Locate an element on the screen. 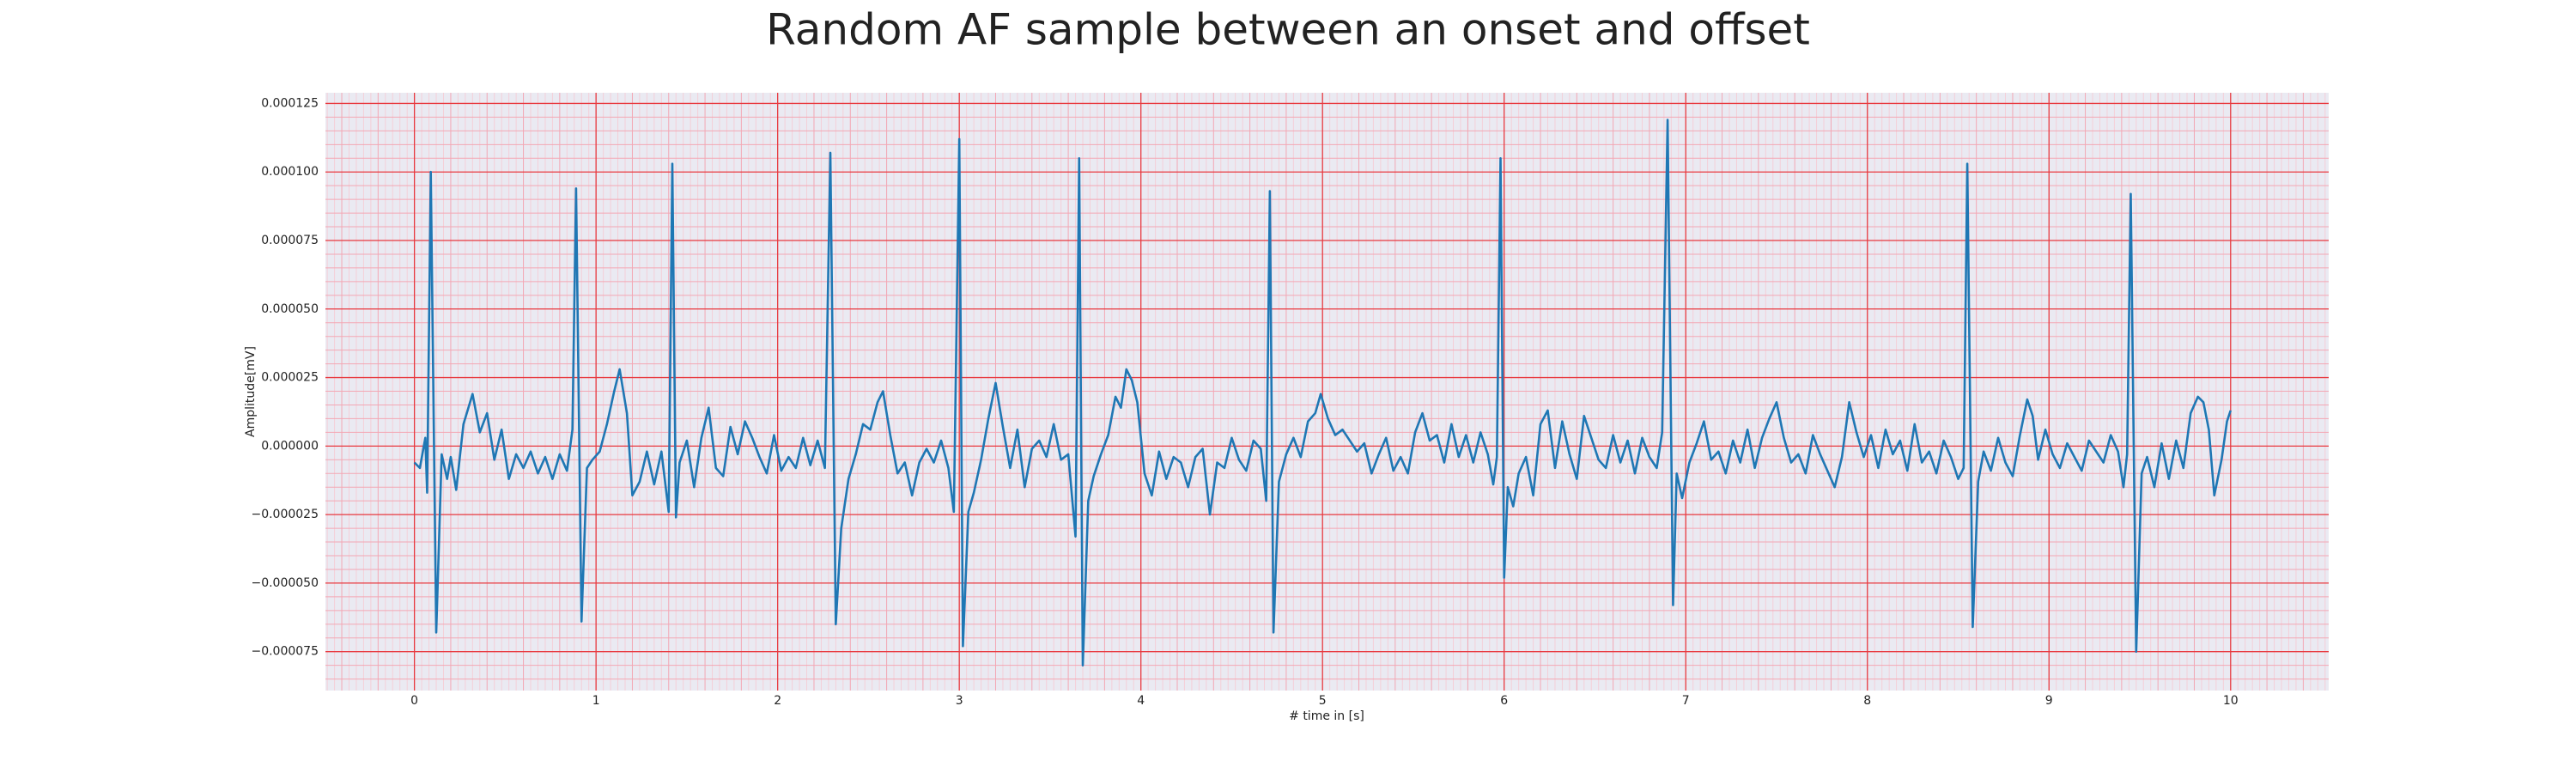 Image resolution: width=2576 pixels, height=773 pixels. x-tick-label: 1 is located at coordinates (596, 701).